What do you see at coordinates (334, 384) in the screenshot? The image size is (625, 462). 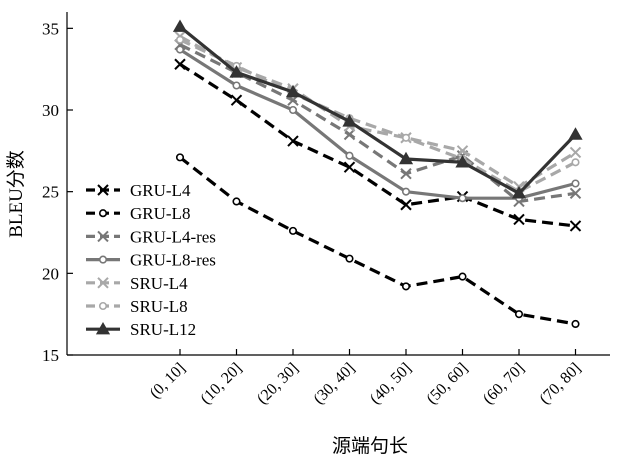 I see `x-tick-label: (30, 40]` at bounding box center [334, 384].